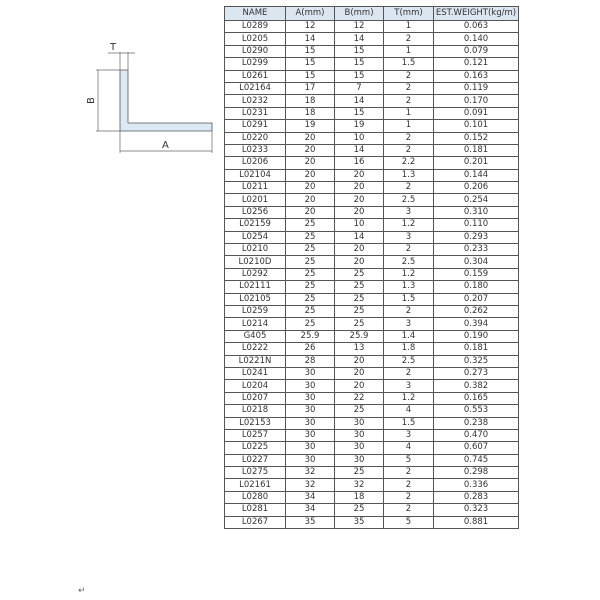 This screenshot has width=600, height=600. Describe the element at coordinates (476, 311) in the screenshot. I see `table-cell: 0.262` at that location.